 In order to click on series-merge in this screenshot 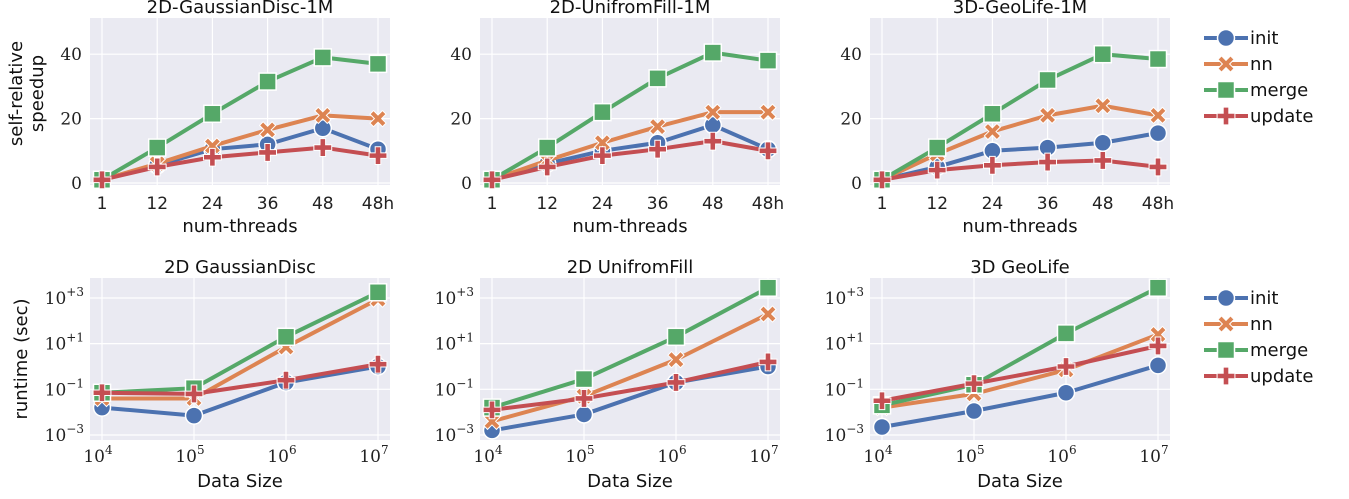, I will do `click(240, 119)`.